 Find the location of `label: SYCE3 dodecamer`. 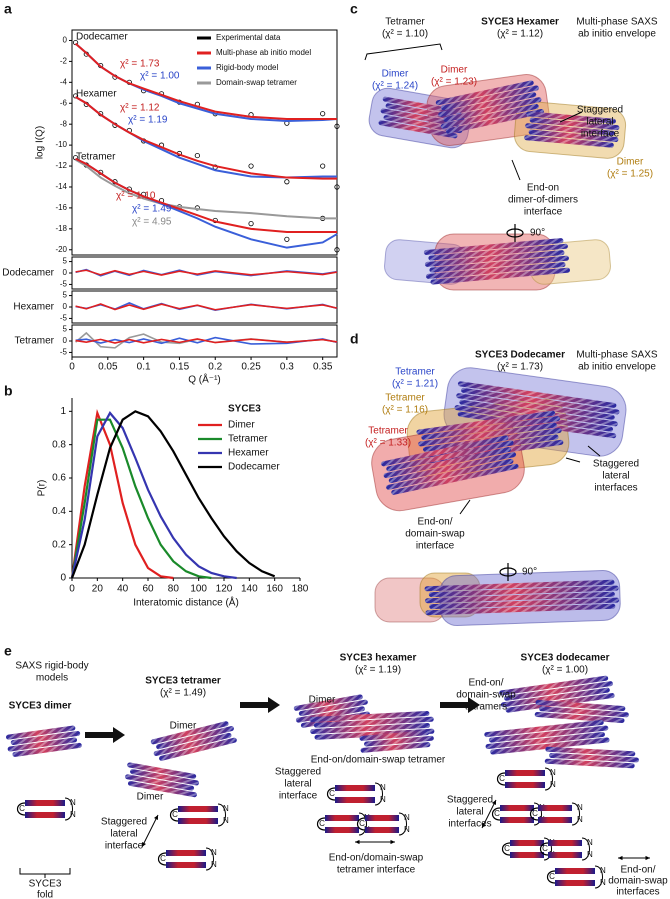

label: SYCE3 dodecamer is located at coordinates (565, 658).